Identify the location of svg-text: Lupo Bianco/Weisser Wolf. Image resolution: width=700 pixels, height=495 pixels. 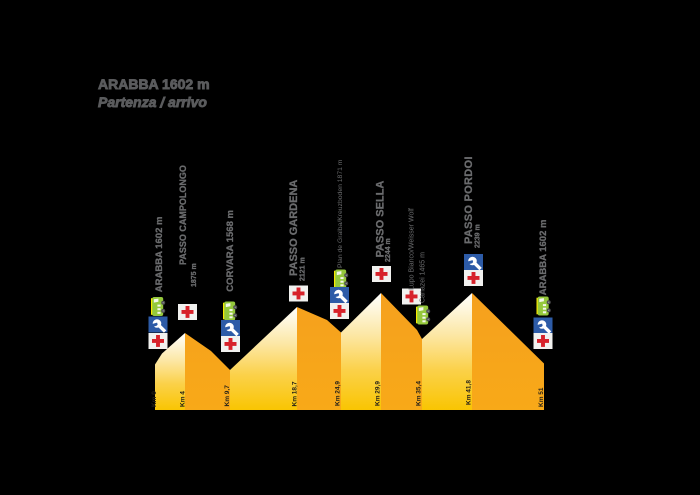
(412, 249).